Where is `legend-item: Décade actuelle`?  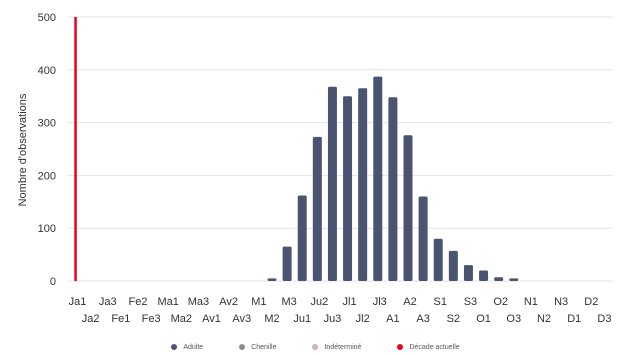 legend-item: Décade actuelle is located at coordinates (428, 347).